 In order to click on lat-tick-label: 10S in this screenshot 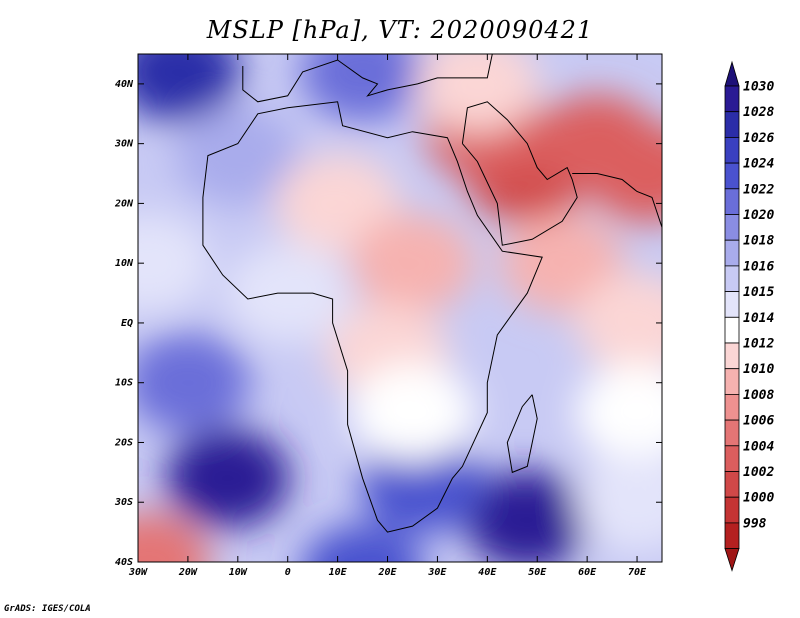, I will do `click(124, 383)`.